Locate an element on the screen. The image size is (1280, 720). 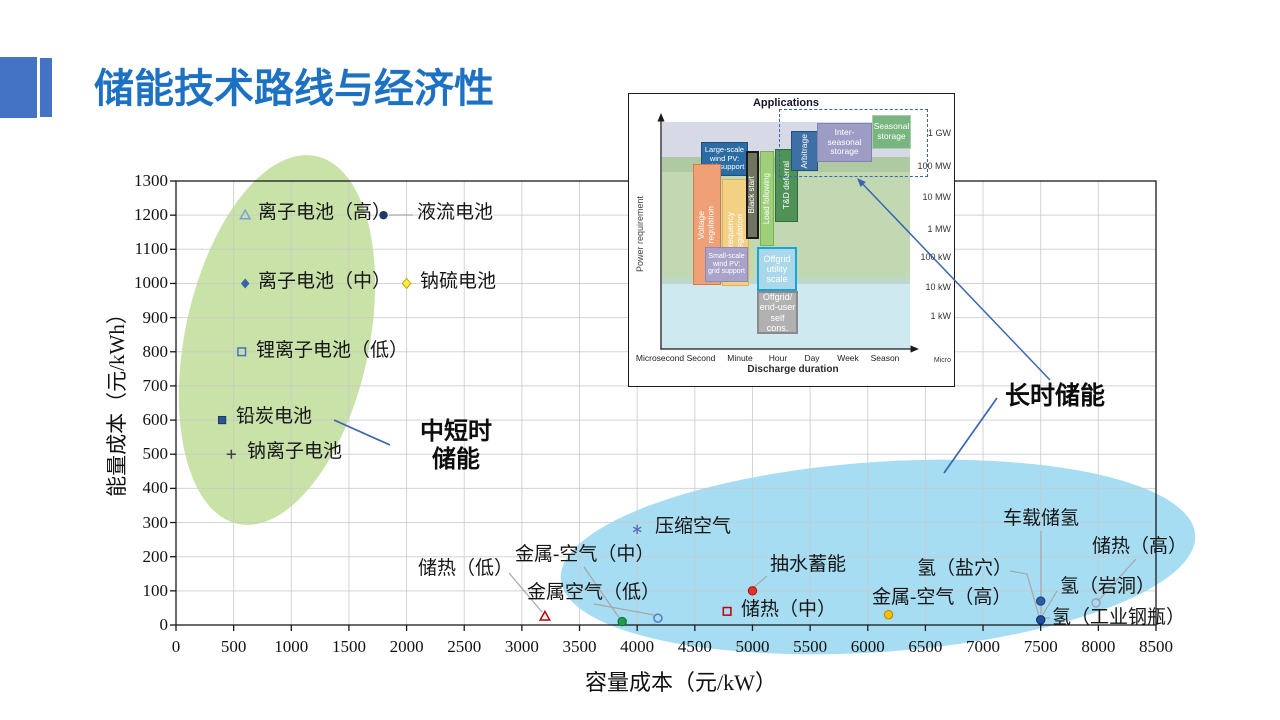
application-box: Load following is located at coordinates (767, 198).